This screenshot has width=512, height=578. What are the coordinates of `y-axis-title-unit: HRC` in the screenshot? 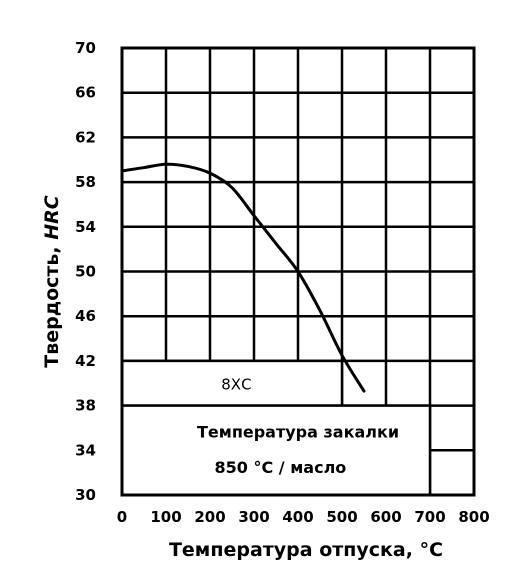 It's located at (52, 217).